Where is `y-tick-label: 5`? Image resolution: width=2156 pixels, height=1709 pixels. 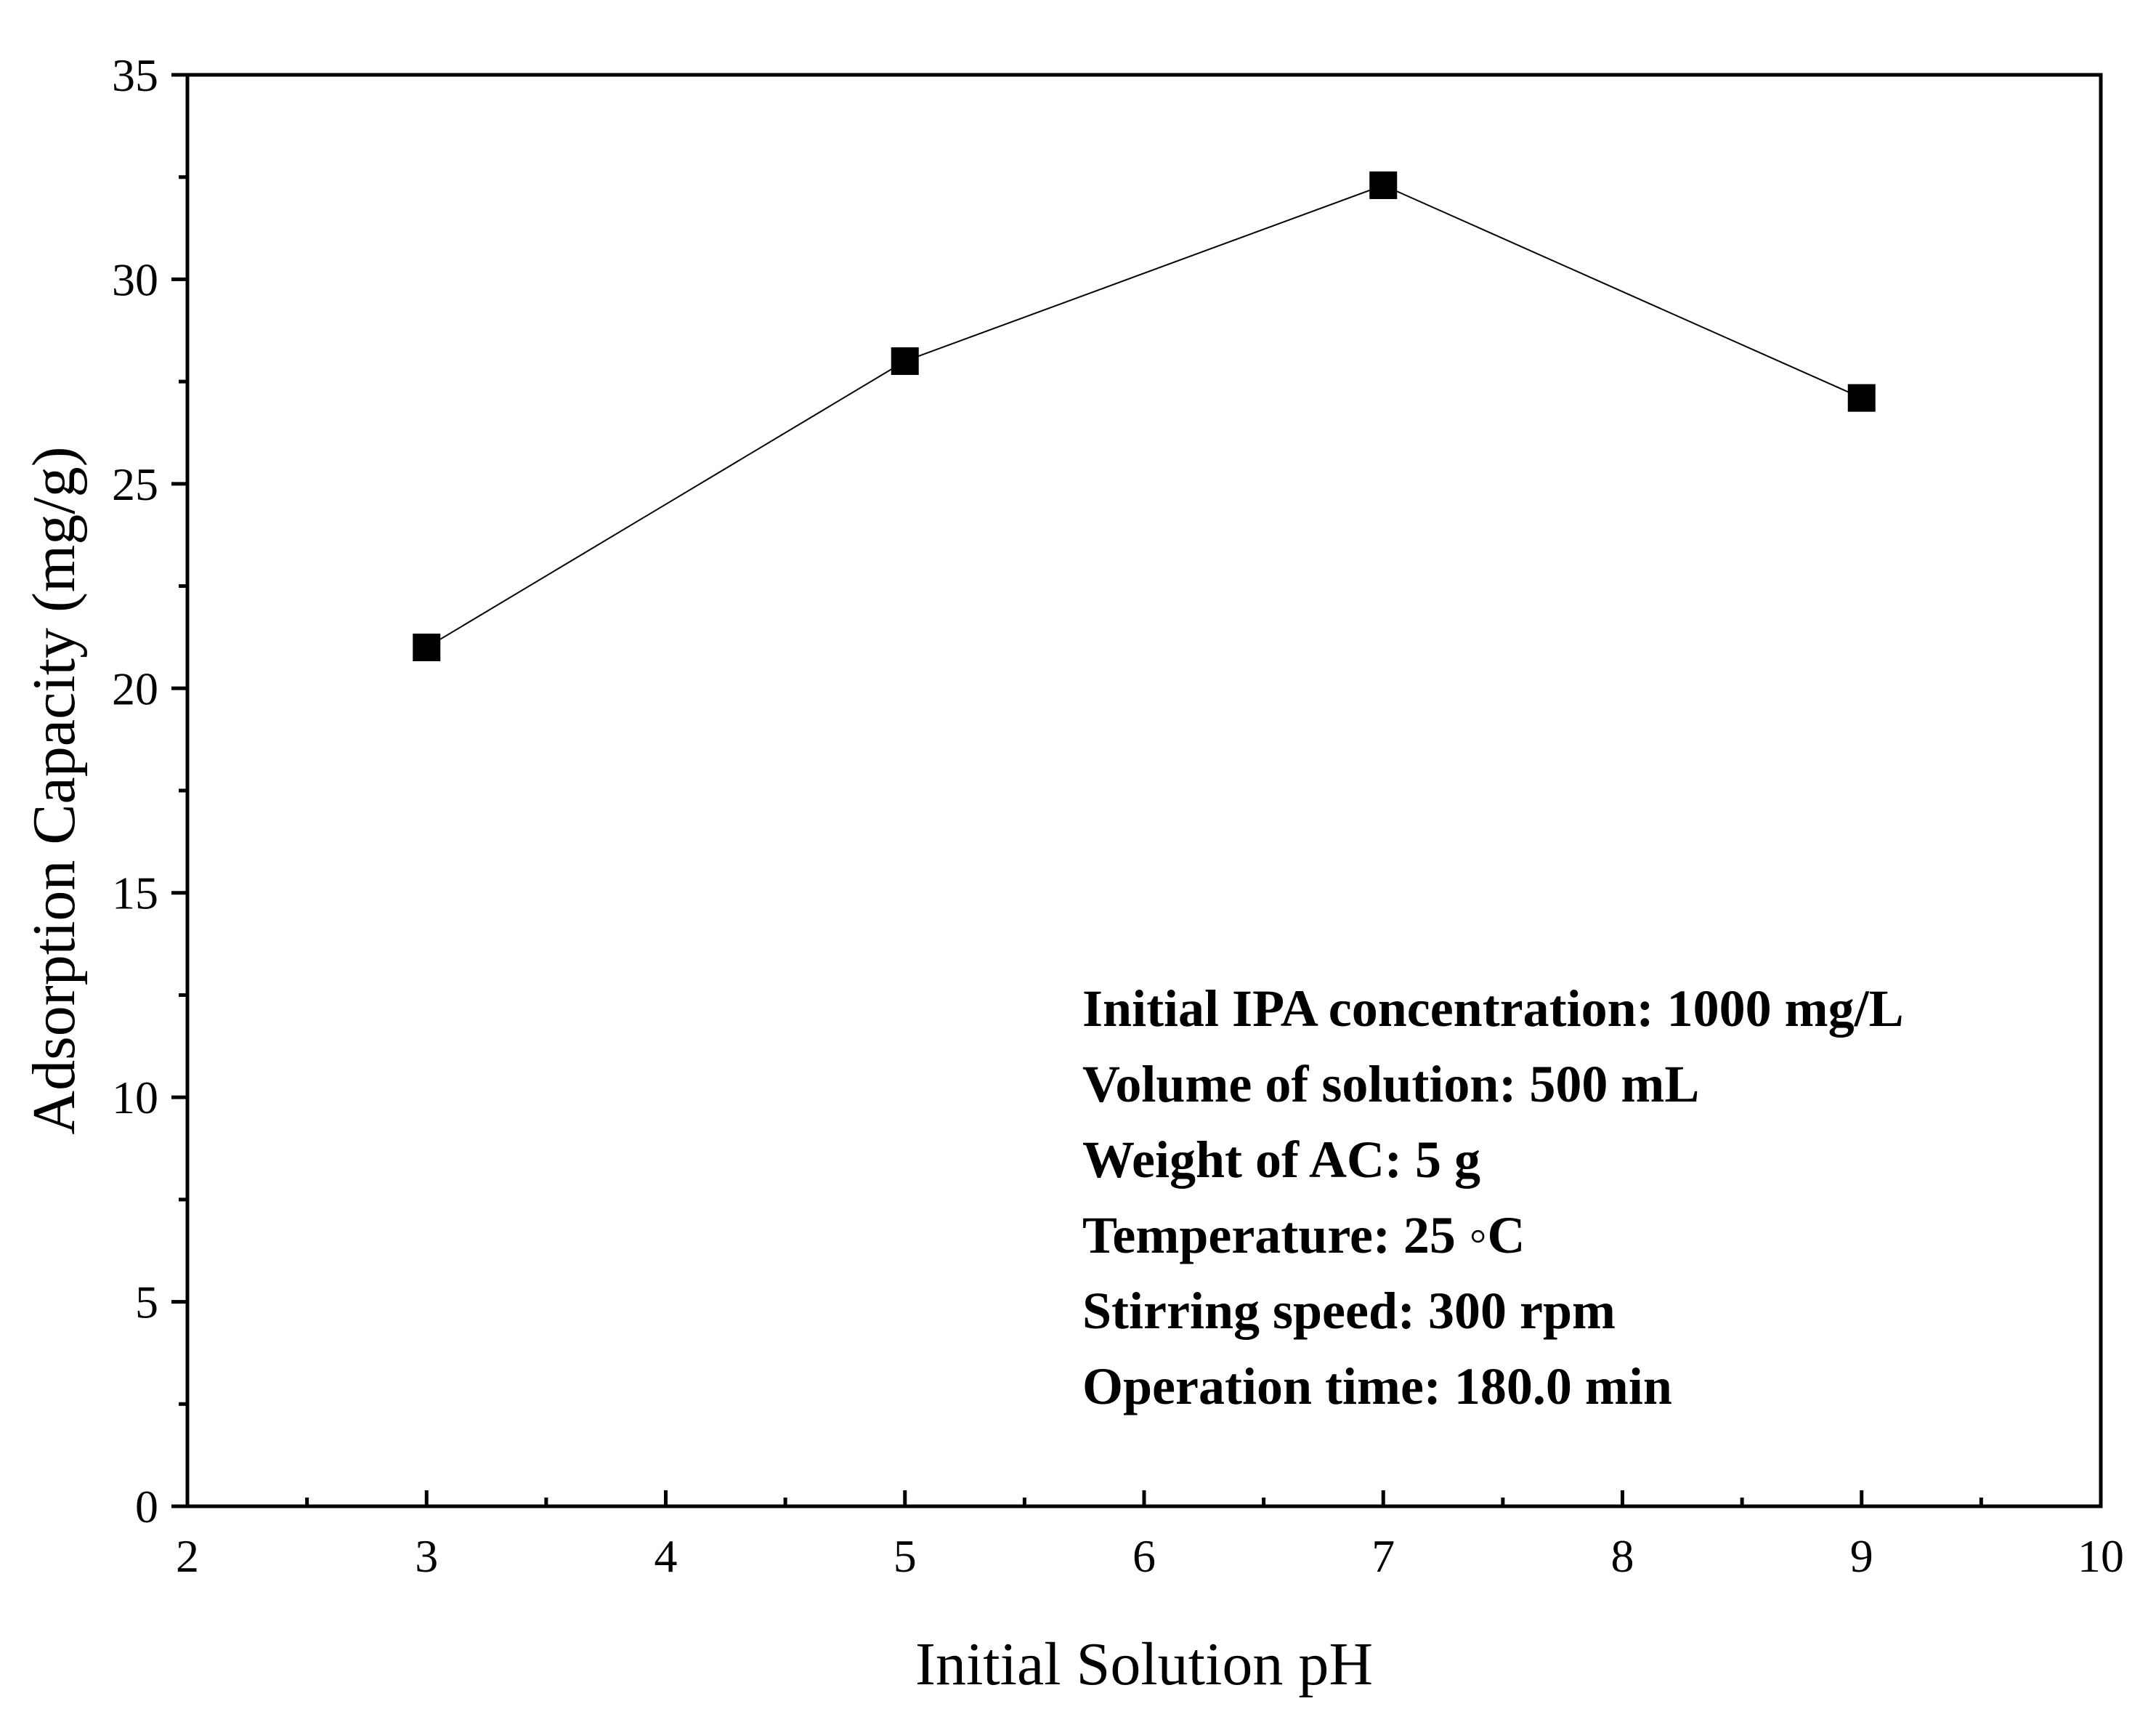
y-tick-label: 5 is located at coordinates (146, 1302).